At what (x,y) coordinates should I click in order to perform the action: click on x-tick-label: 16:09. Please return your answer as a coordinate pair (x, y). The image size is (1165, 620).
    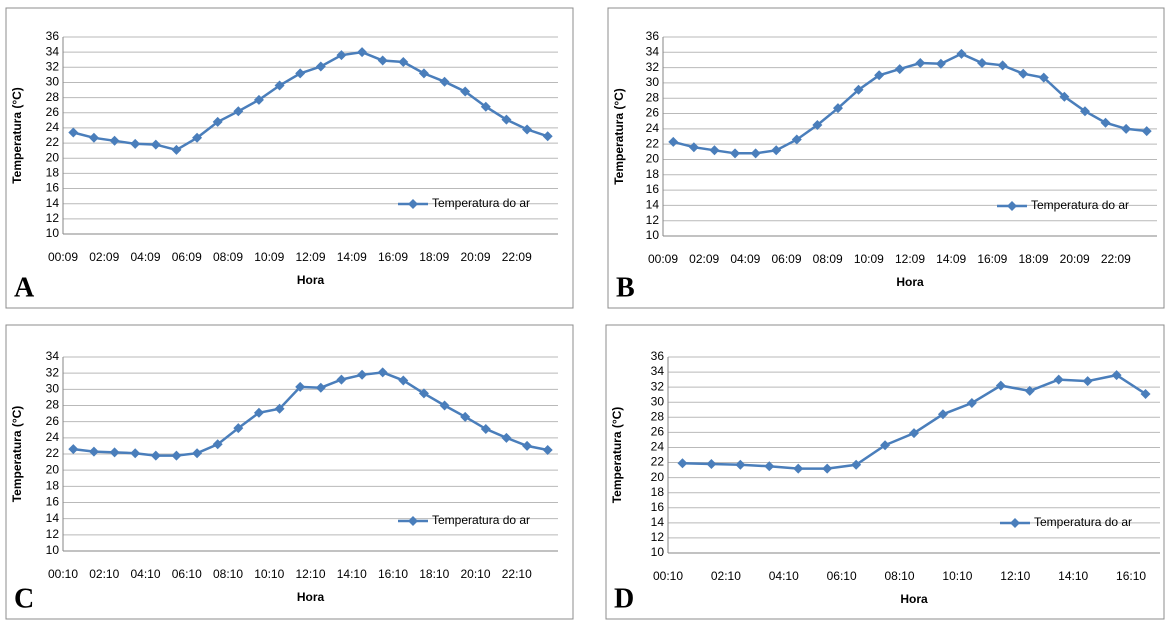
    Looking at the image, I should click on (992, 259).